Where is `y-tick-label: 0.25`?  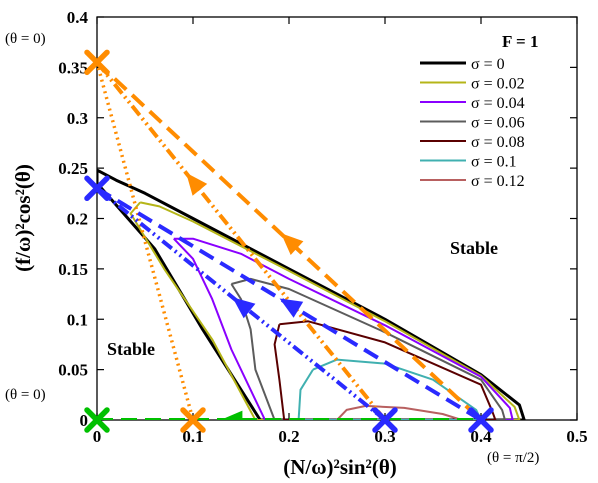
y-tick-label: 0.25 is located at coordinates (73, 168).